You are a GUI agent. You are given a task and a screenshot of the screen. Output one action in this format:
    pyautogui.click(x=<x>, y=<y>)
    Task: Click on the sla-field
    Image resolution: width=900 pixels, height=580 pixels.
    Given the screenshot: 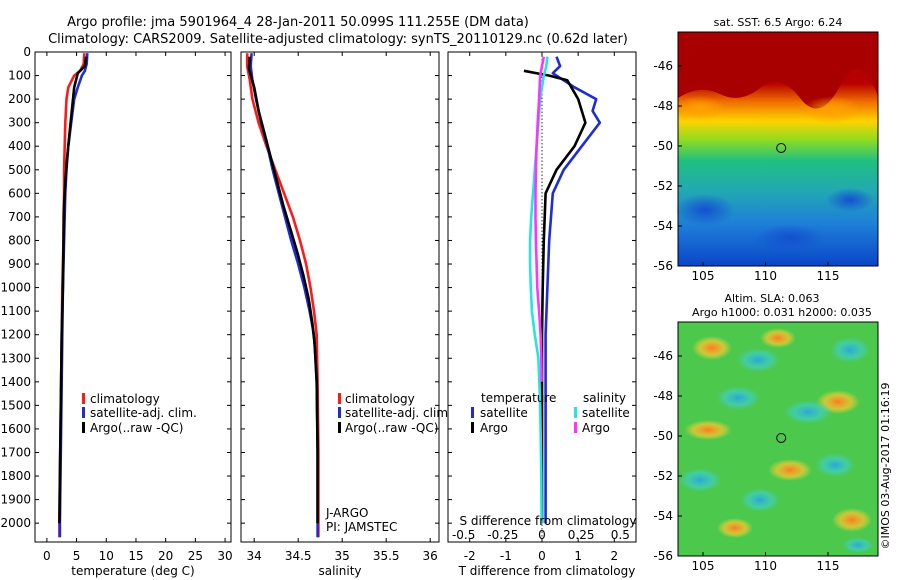 What is the action you would take?
    pyautogui.click(x=778, y=439)
    